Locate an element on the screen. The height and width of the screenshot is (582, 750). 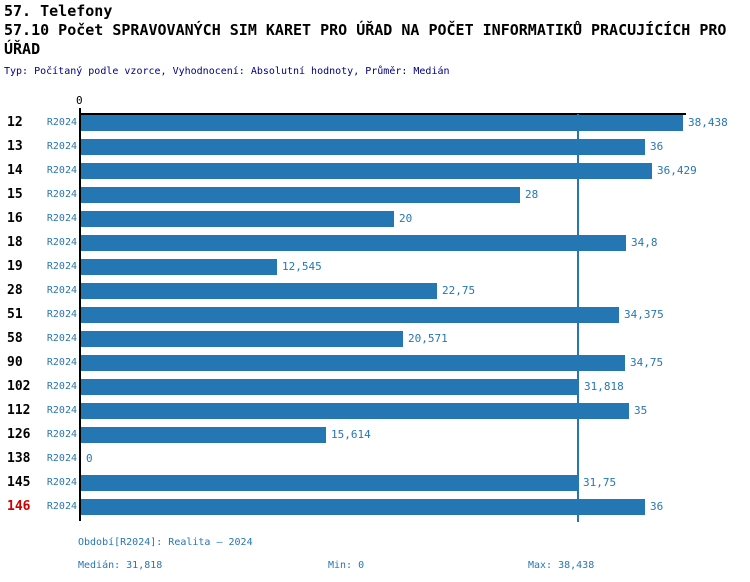
row-number-label: 14 is located at coordinates (15, 170).